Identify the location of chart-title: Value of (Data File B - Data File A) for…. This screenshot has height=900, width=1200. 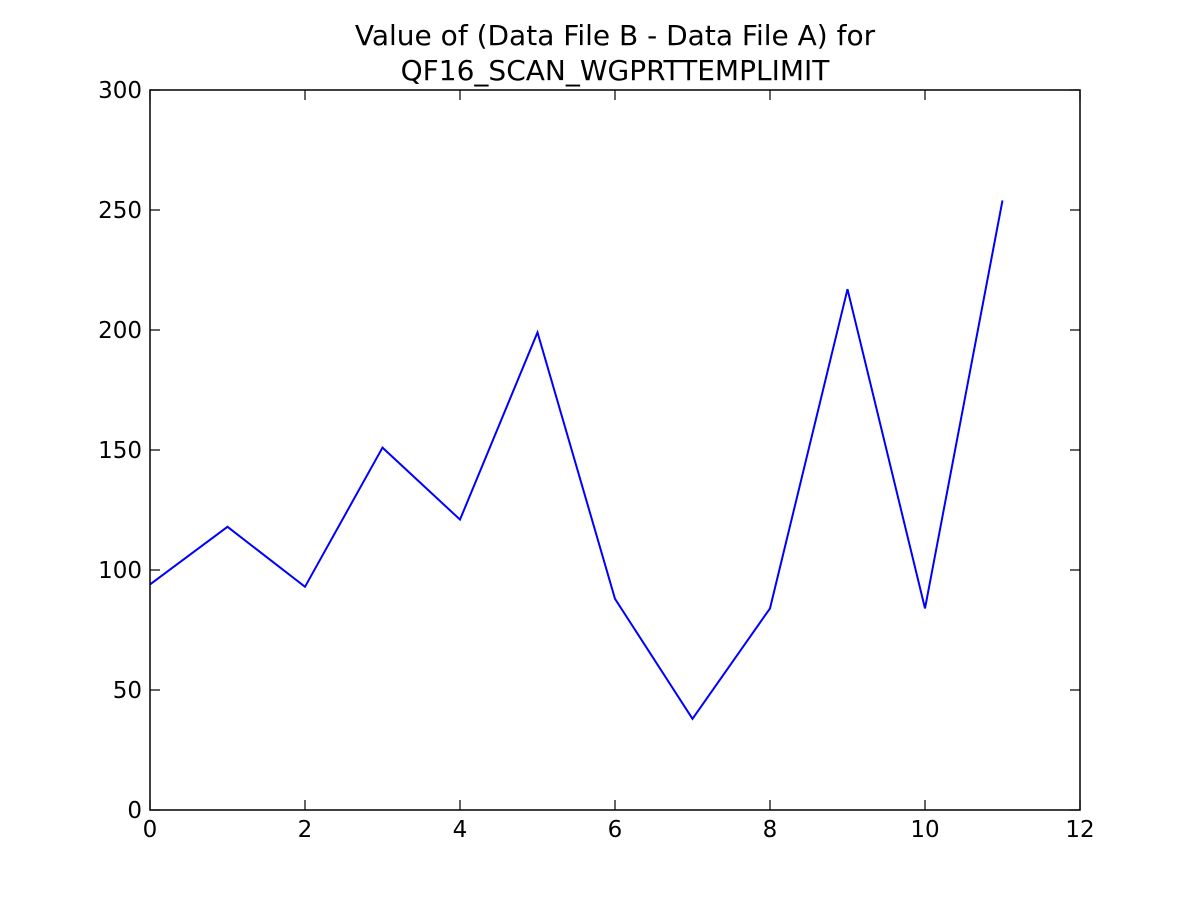
(615, 53).